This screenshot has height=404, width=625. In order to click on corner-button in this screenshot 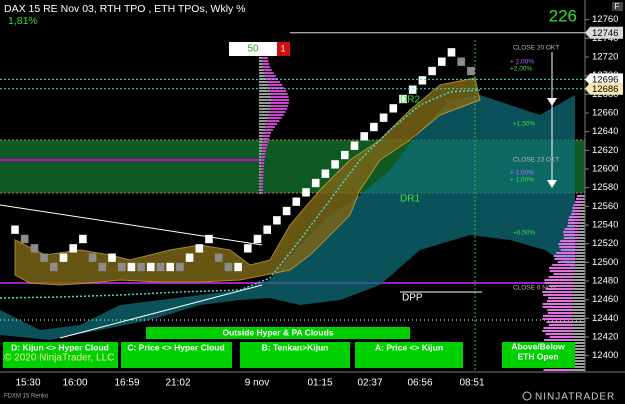, I will do `click(617, 6)`.